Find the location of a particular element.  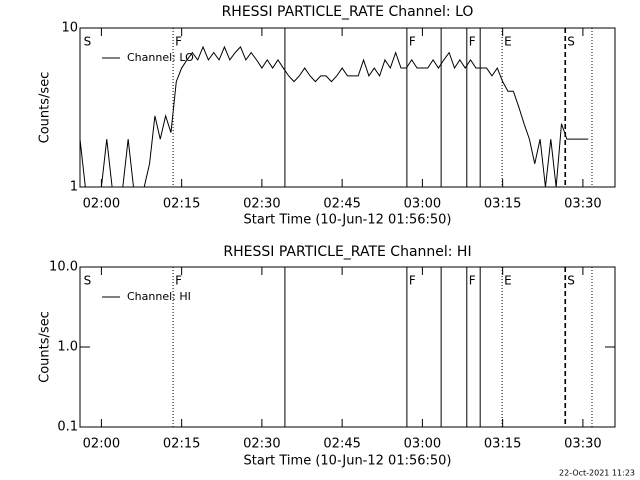

y-tick-label: 10 is located at coordinates (69, 28).